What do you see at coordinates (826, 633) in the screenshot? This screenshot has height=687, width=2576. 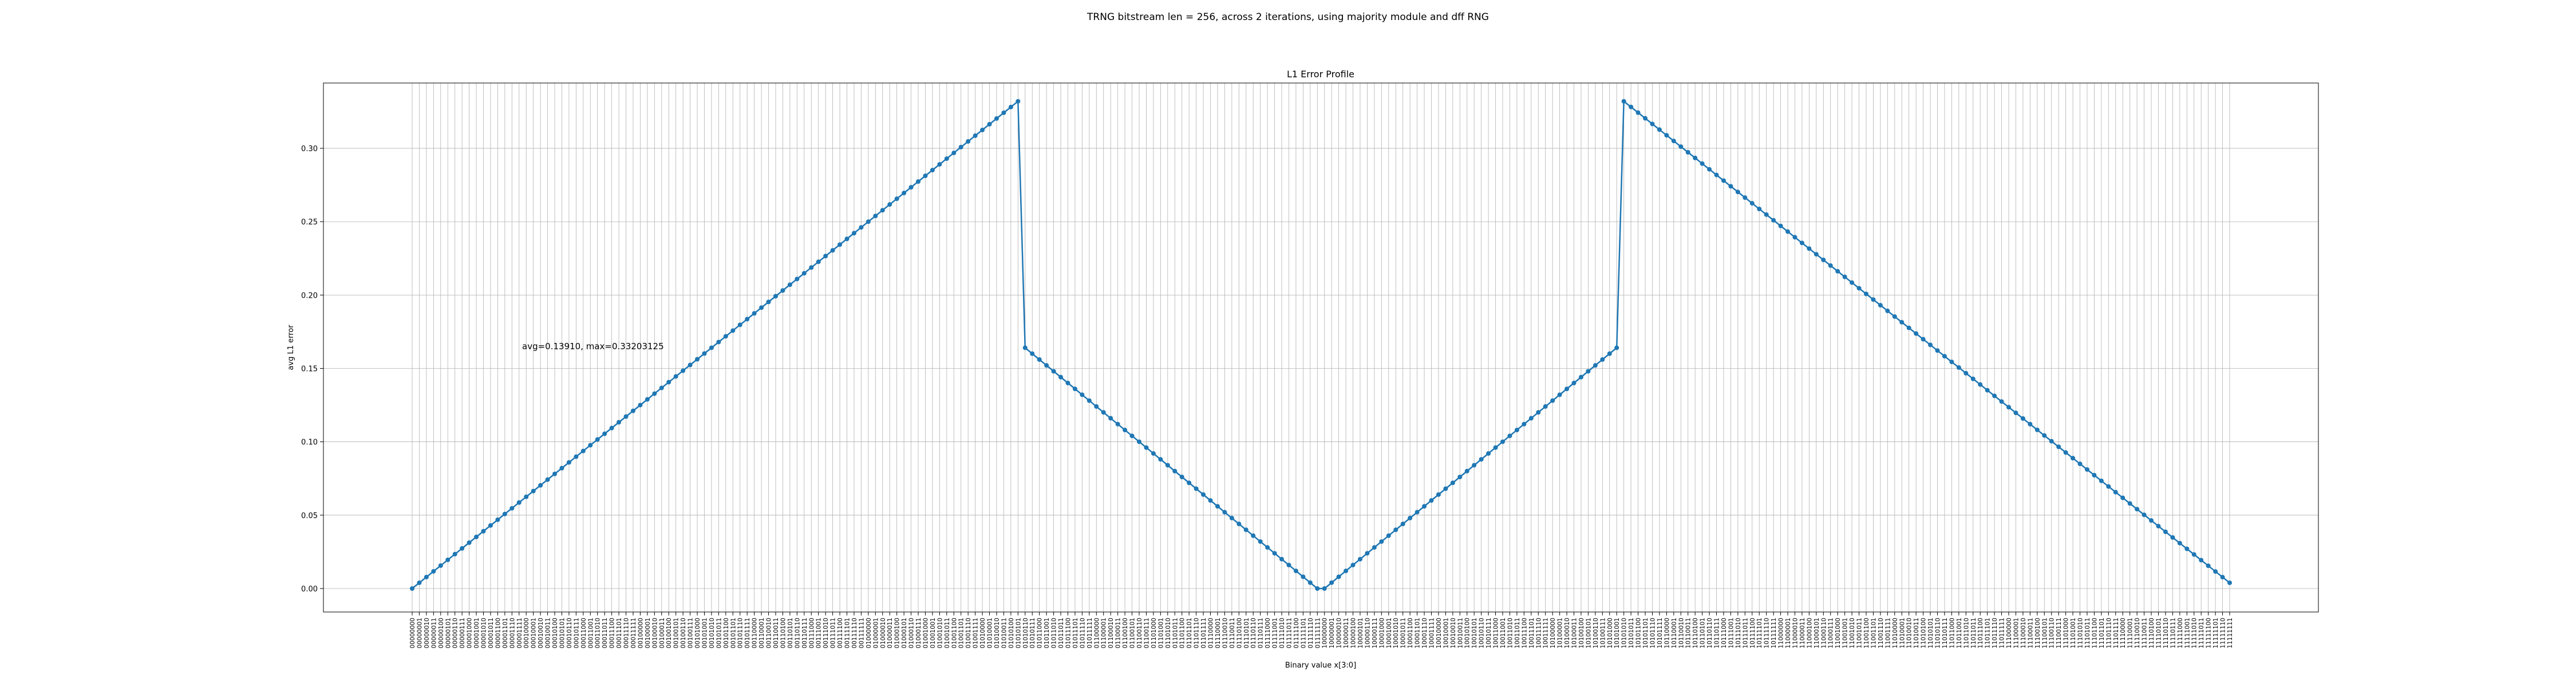 I see `x-tick-label: 00111010` at bounding box center [826, 633].